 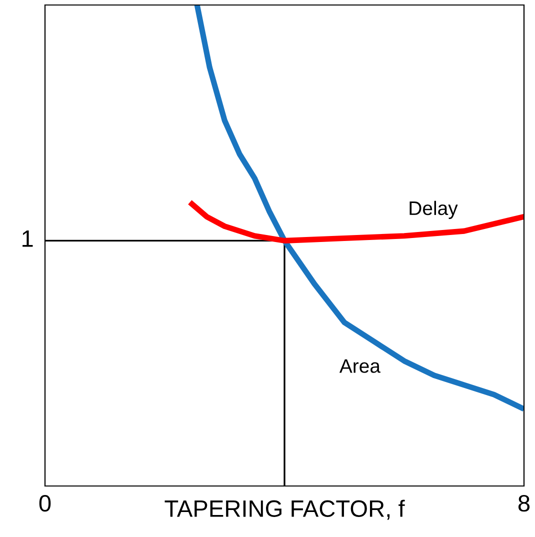 I want to click on x-tick-label: 0, so click(x=45, y=503).